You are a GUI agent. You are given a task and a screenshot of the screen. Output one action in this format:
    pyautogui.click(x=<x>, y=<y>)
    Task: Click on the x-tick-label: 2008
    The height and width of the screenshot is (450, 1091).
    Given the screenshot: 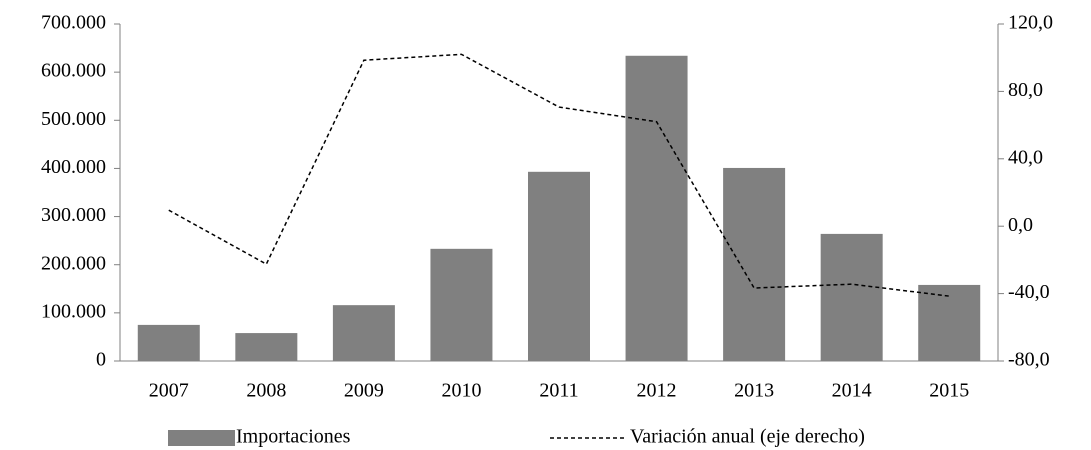 What is the action you would take?
    pyautogui.click(x=266, y=391)
    